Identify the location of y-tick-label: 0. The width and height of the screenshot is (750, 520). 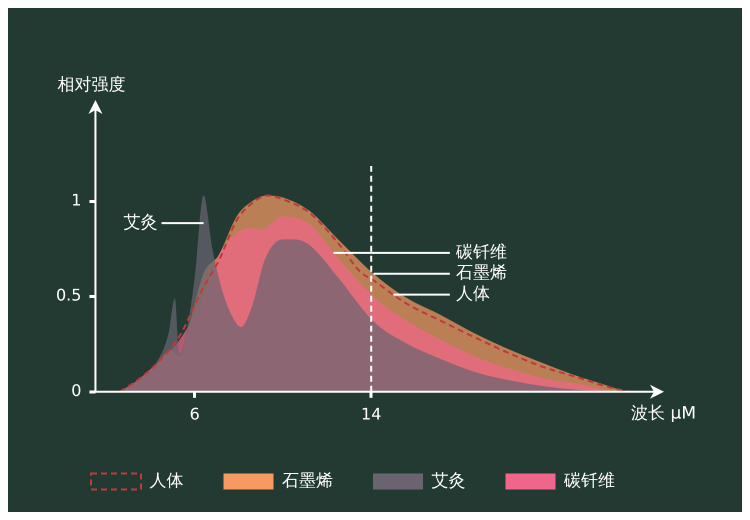
(76, 390).